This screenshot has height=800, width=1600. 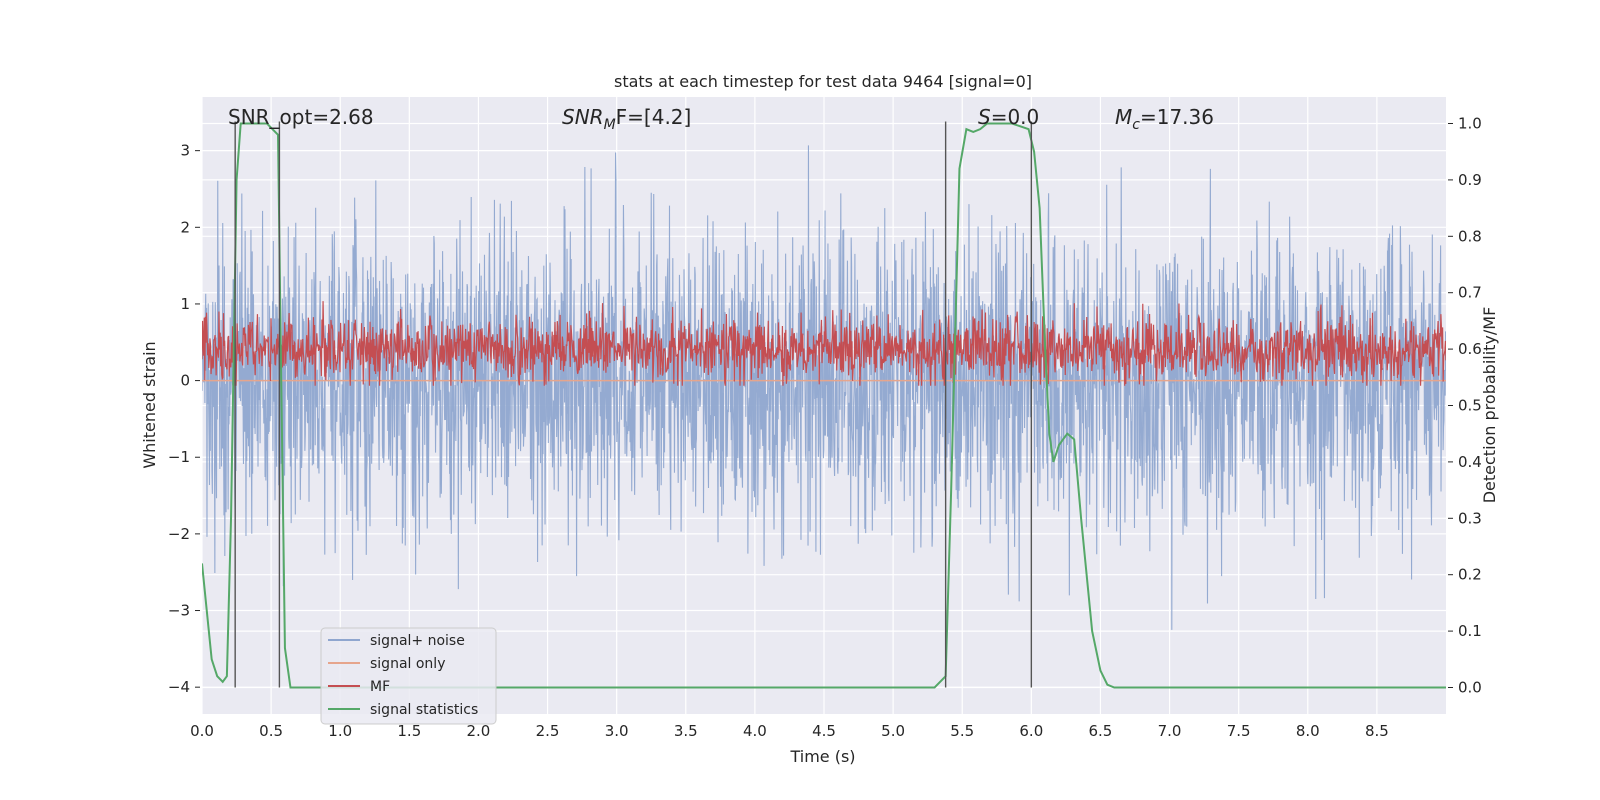 I want to click on x-tick-label: 2.5, so click(x=548, y=731).